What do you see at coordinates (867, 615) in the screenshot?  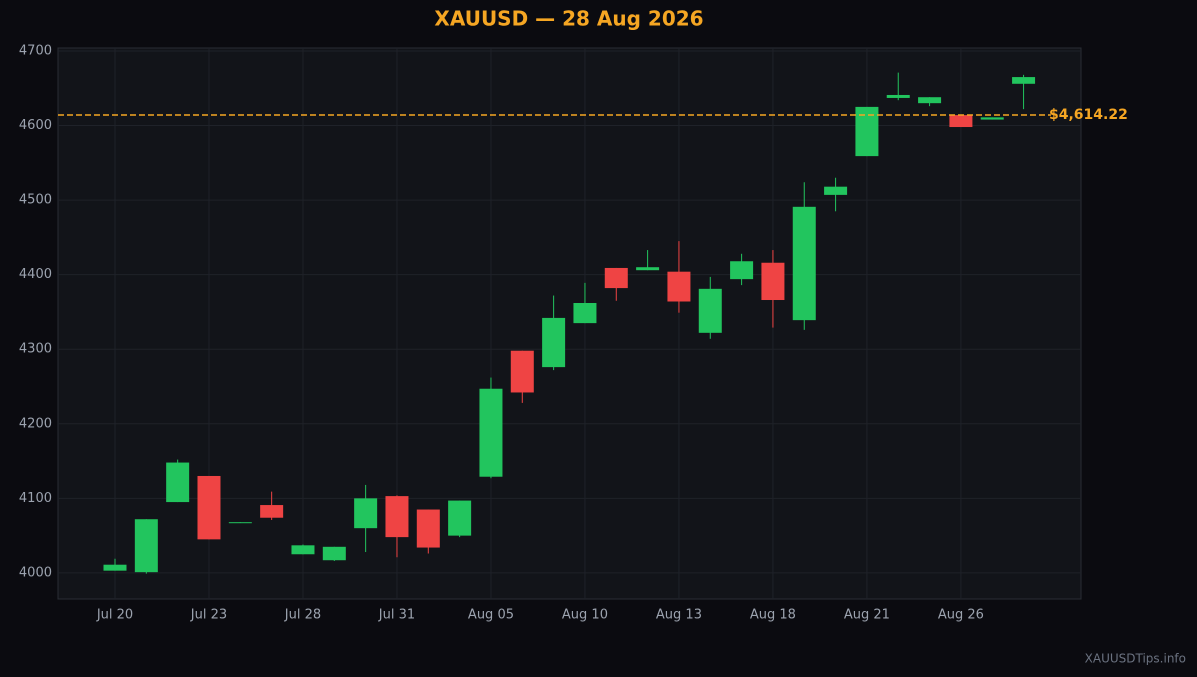 I see `x-tick-label: Aug 21` at bounding box center [867, 615].